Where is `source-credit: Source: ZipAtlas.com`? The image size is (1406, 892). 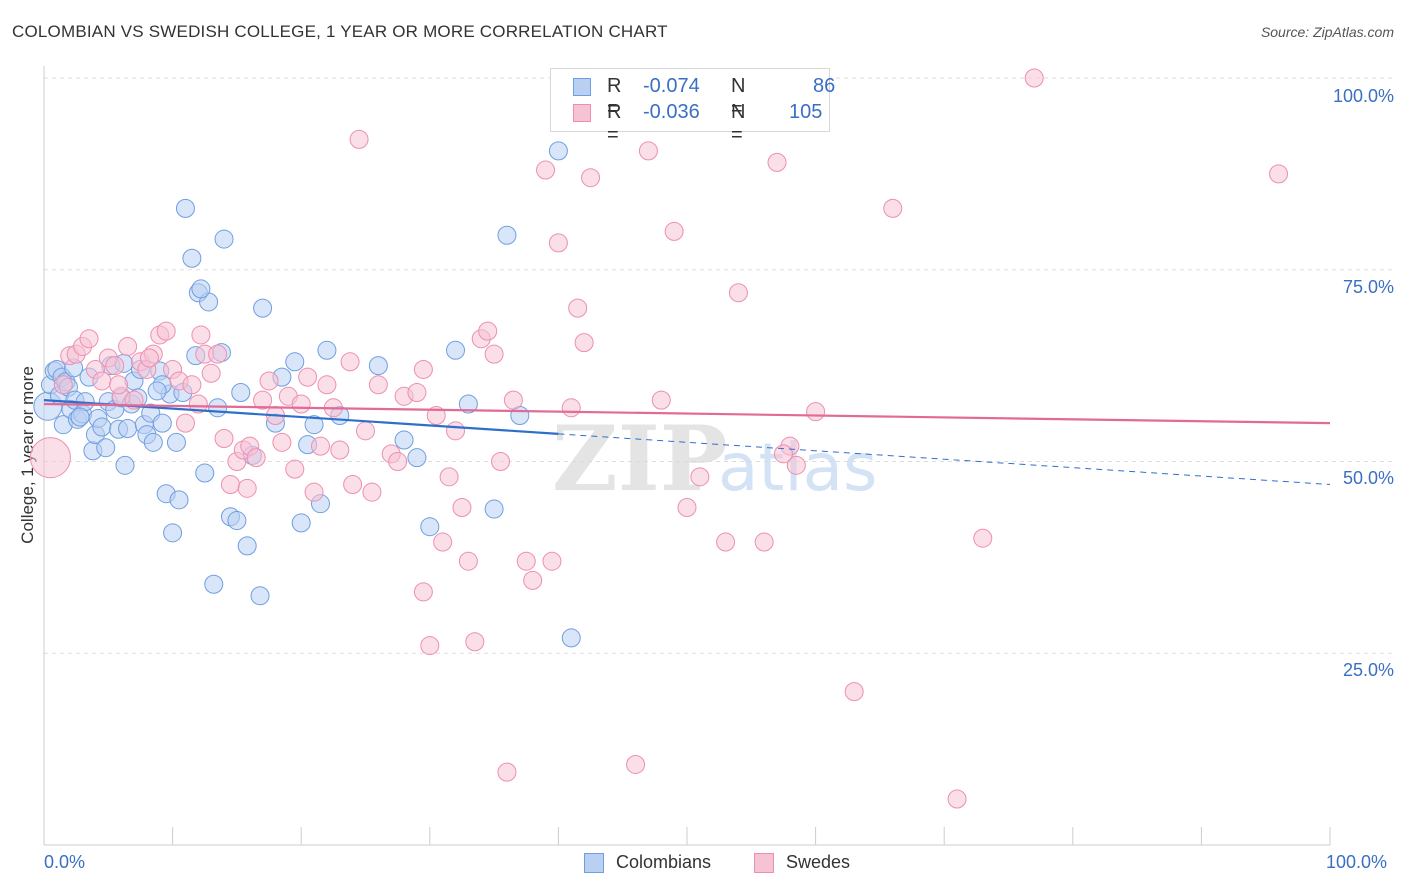
source-credit: Source: ZipAtlas.com is located at coordinates (1327, 32).